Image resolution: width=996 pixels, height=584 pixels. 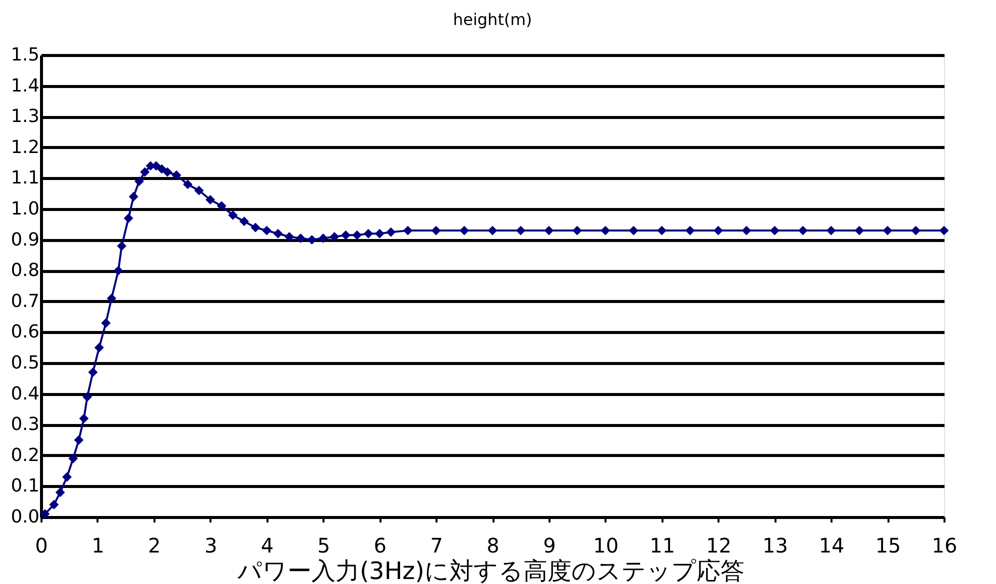 What do you see at coordinates (267, 546) in the screenshot?
I see `x-tick-label: 4` at bounding box center [267, 546].